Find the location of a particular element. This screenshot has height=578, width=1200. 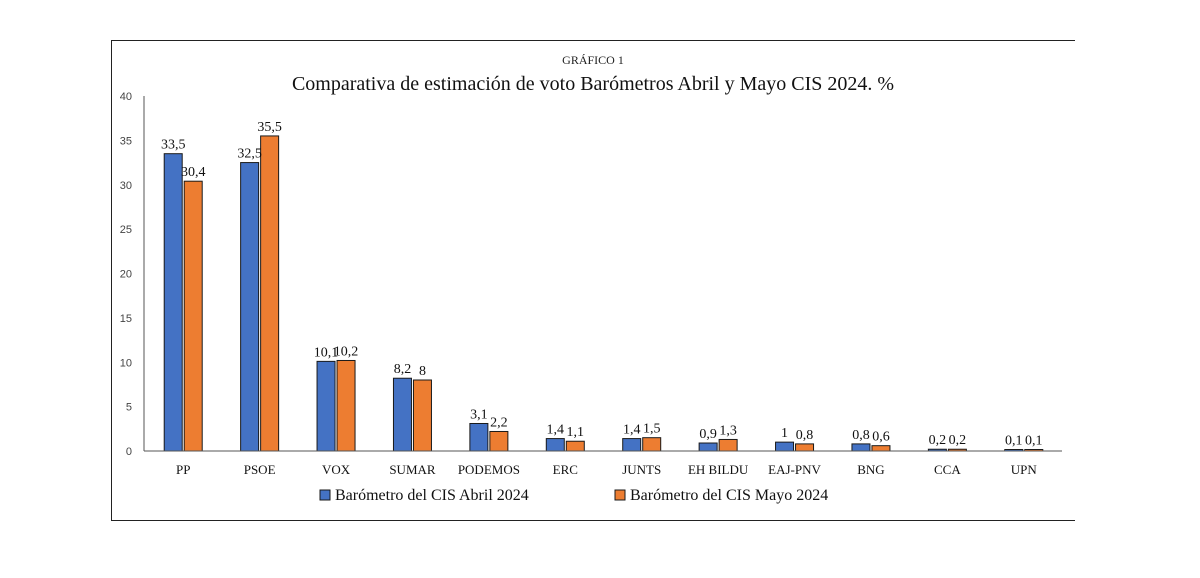

bar-mayo-podemos is located at coordinates (499, 441).